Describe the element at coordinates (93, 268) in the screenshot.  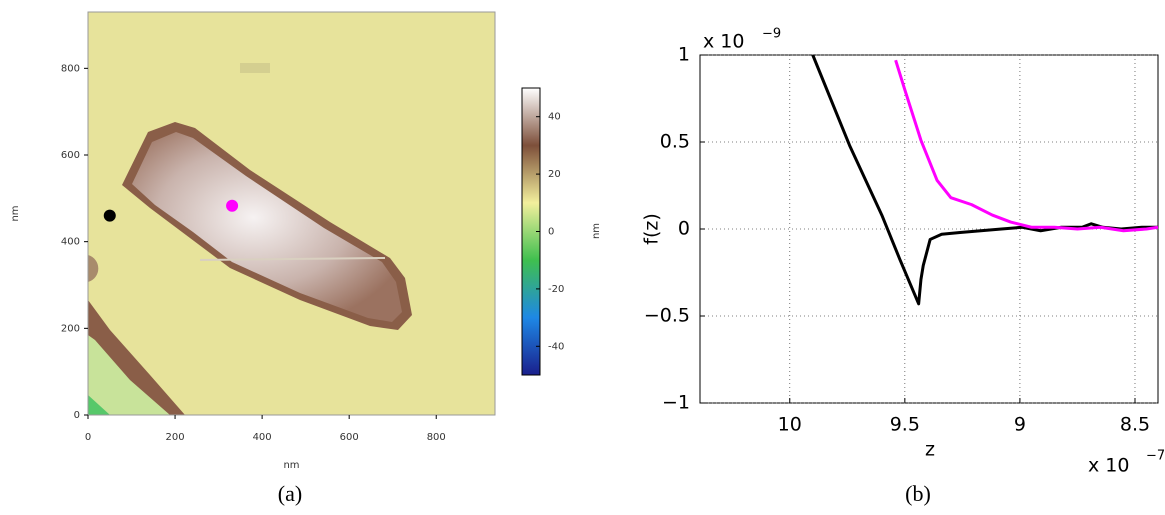
I see `edge-feature` at that location.